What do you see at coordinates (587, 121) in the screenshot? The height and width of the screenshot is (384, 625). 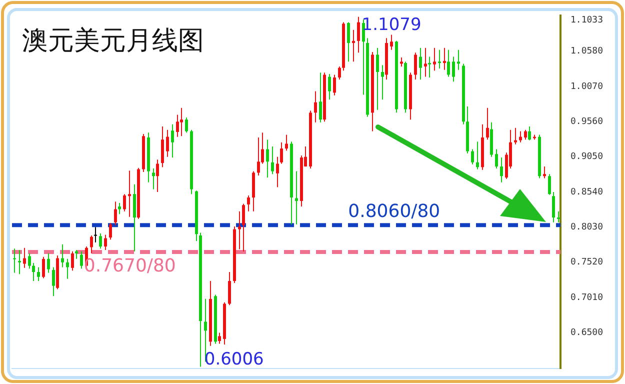 I see `y-tick-label: 0.9560` at bounding box center [587, 121].